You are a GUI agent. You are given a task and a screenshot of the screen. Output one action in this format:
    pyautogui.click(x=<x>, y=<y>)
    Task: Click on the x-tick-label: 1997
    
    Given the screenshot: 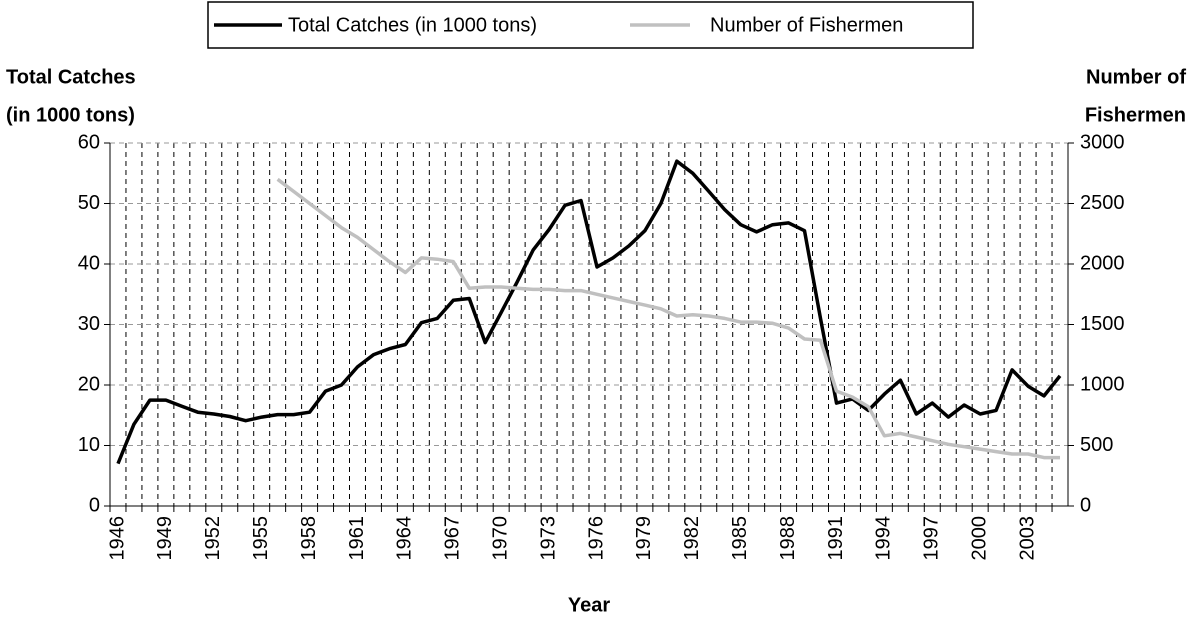 What is the action you would take?
    pyautogui.click(x=932, y=538)
    